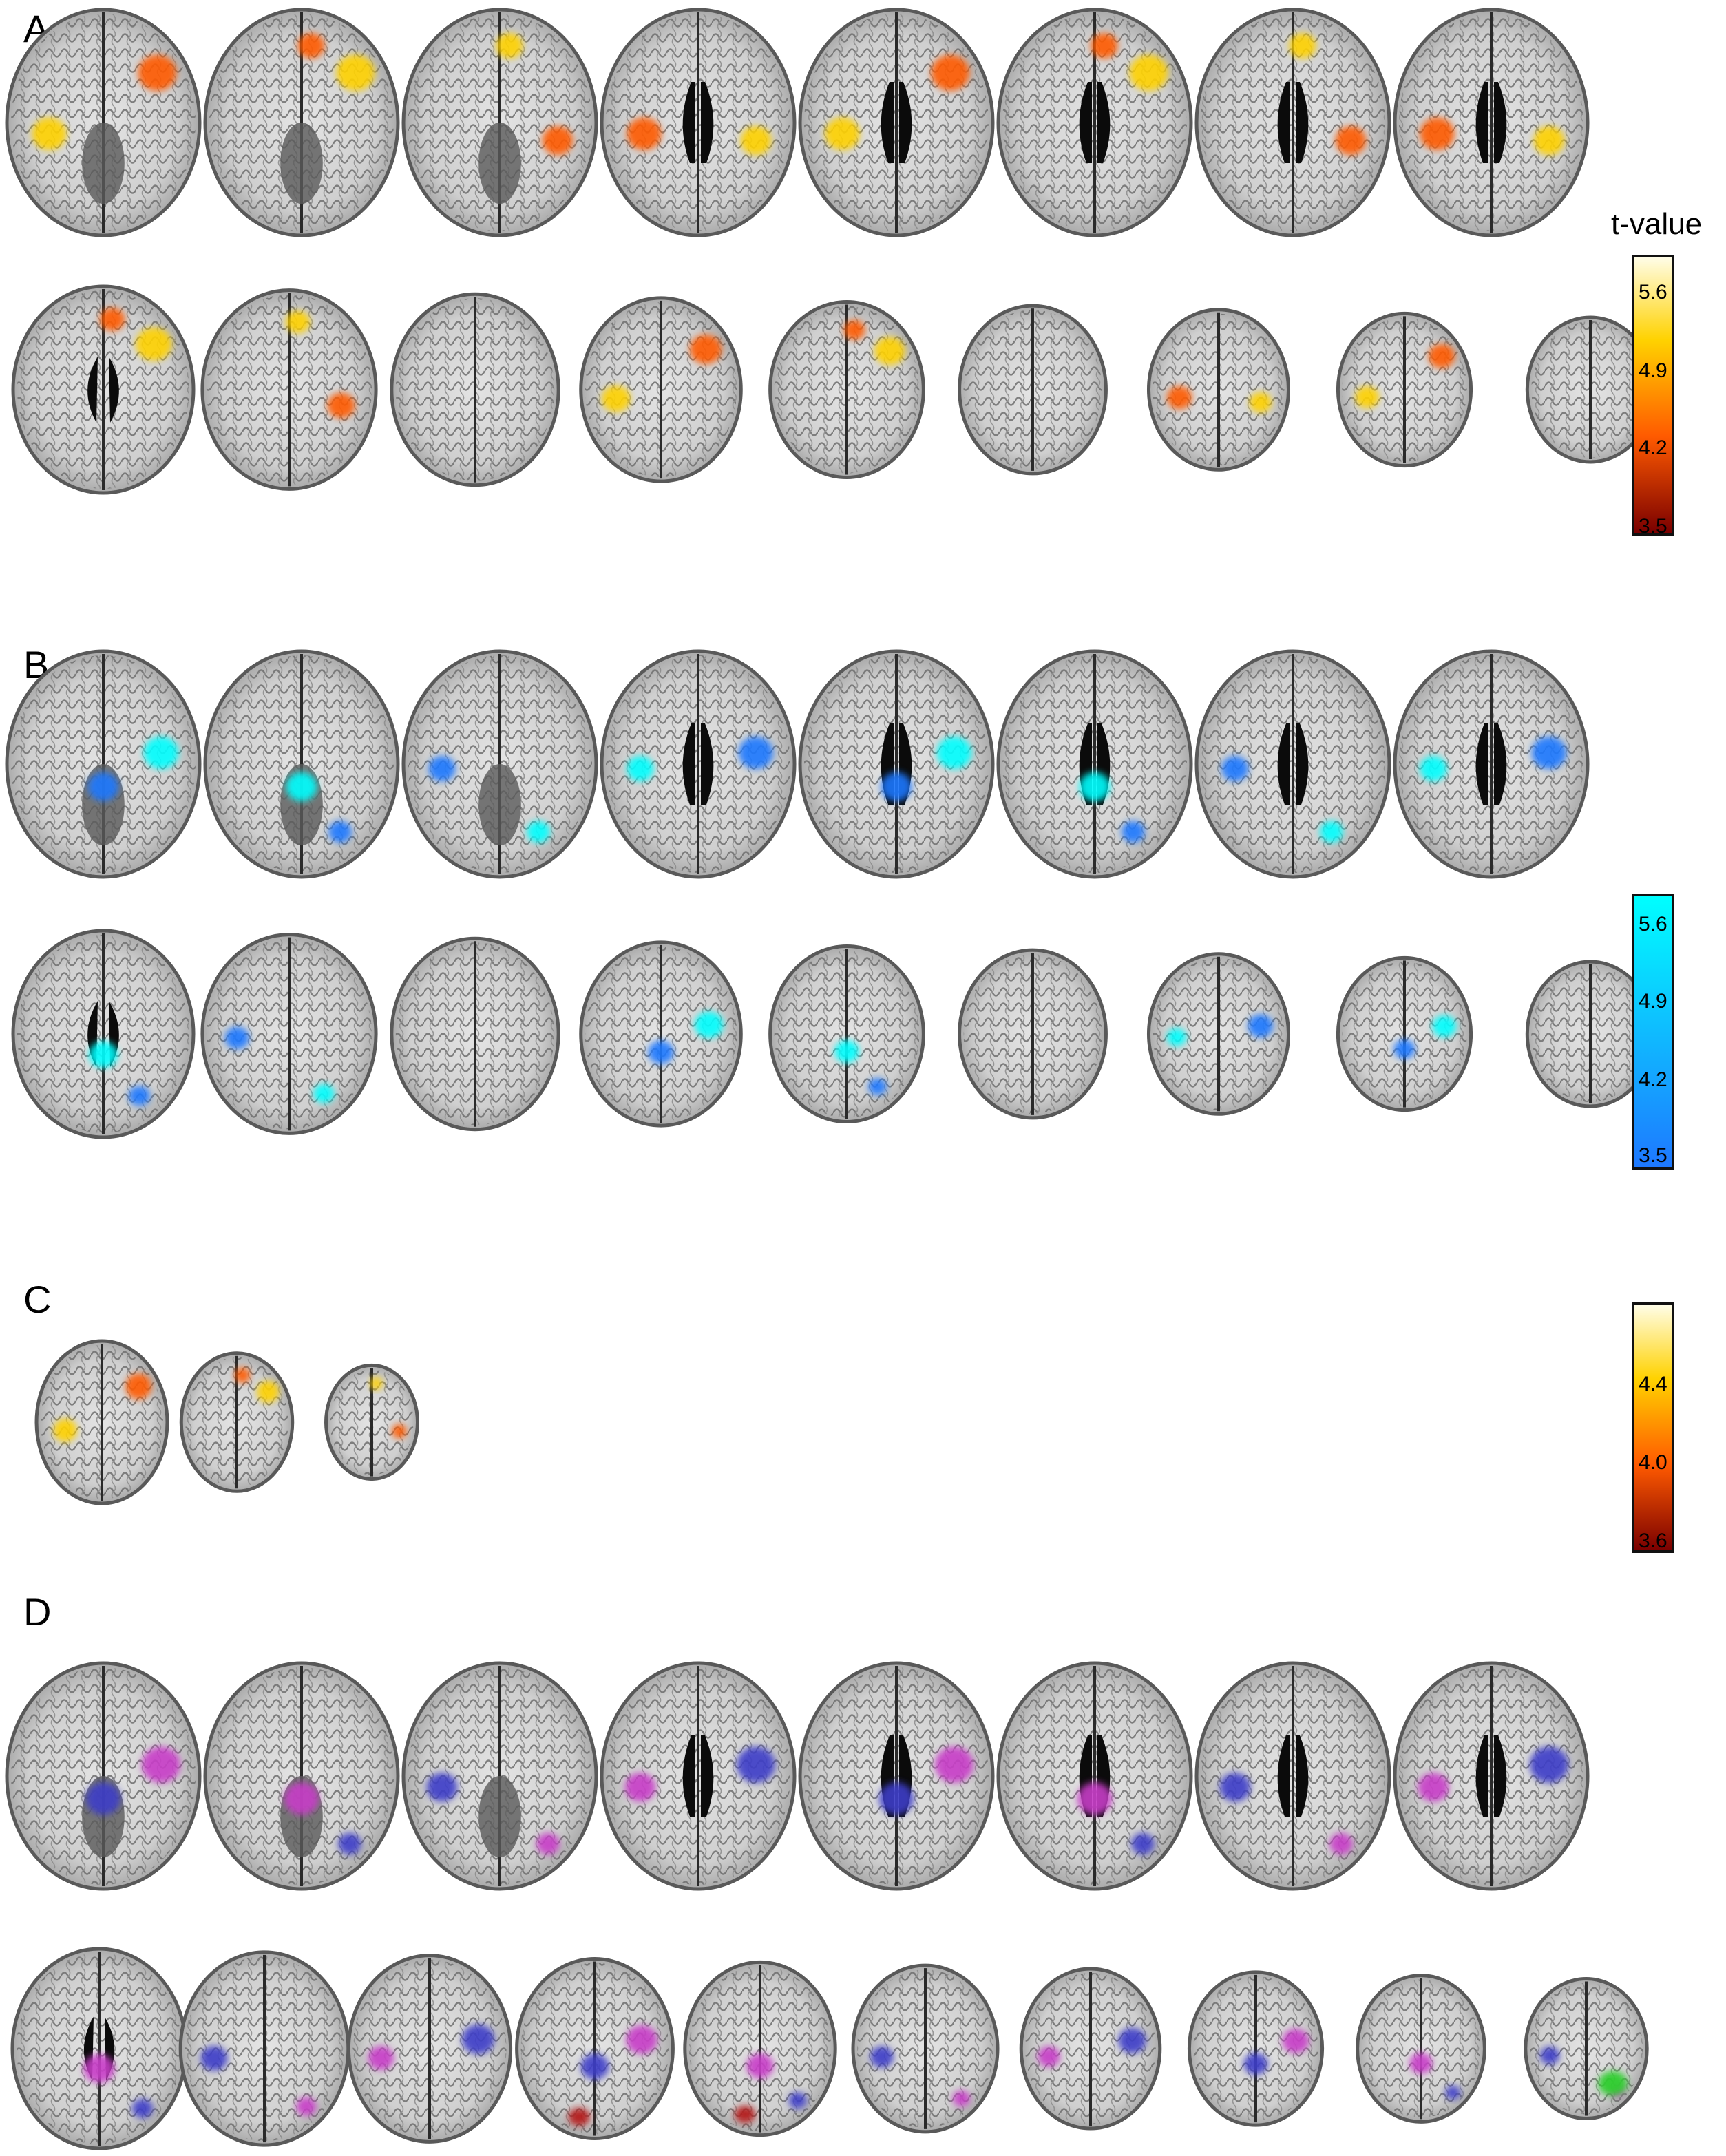 Image resolution: width=1726 pixels, height=2156 pixels. I want to click on tick-b-3: 4.2, so click(1653, 1079).